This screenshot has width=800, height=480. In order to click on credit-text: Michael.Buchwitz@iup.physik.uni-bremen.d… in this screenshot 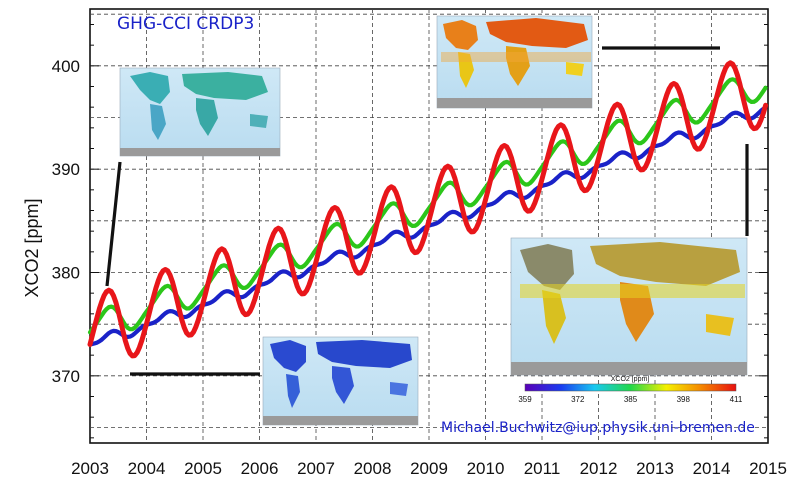, I will do `click(598, 428)`.